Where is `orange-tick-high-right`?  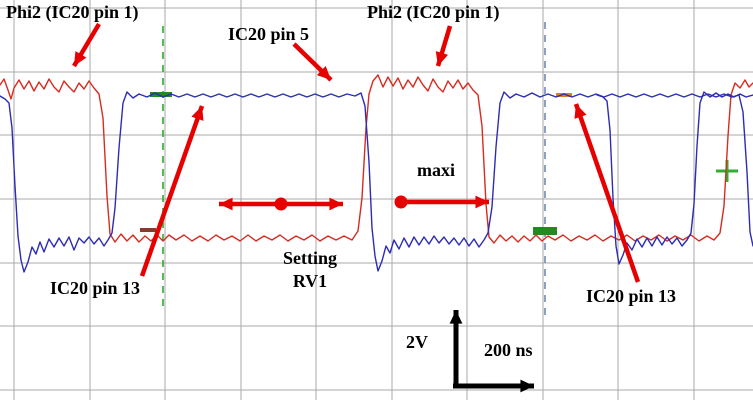 orange-tick-high-right is located at coordinates (564, 95).